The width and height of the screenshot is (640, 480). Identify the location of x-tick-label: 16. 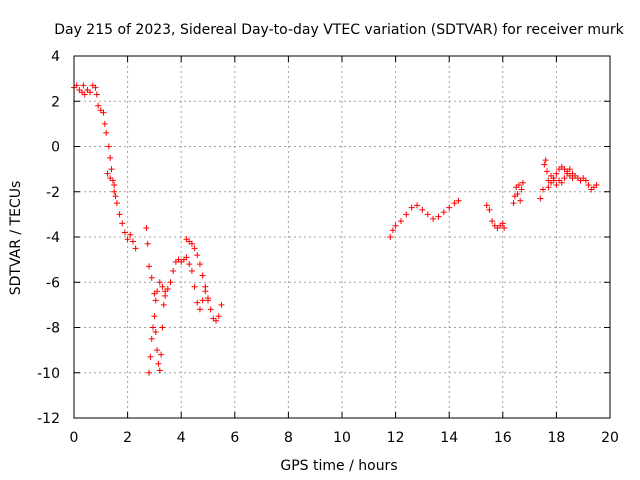
(503, 438).